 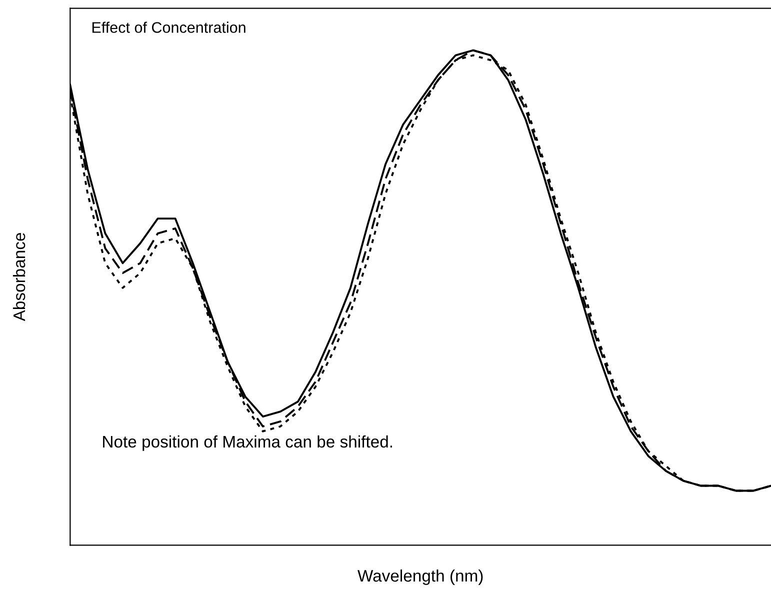 I want to click on y-axis-title: Absorbance, so click(x=19, y=277).